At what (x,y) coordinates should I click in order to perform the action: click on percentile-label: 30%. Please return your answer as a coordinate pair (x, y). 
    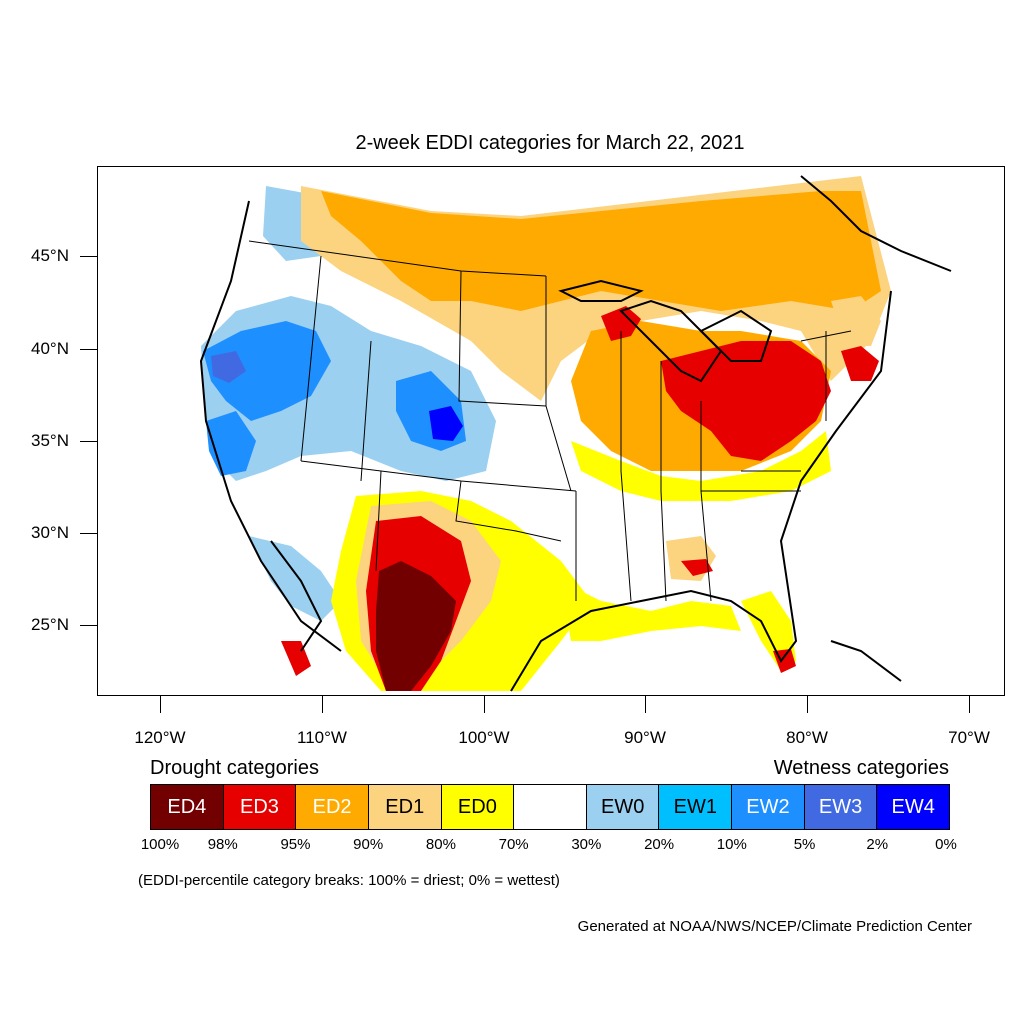
    Looking at the image, I should click on (586, 844).